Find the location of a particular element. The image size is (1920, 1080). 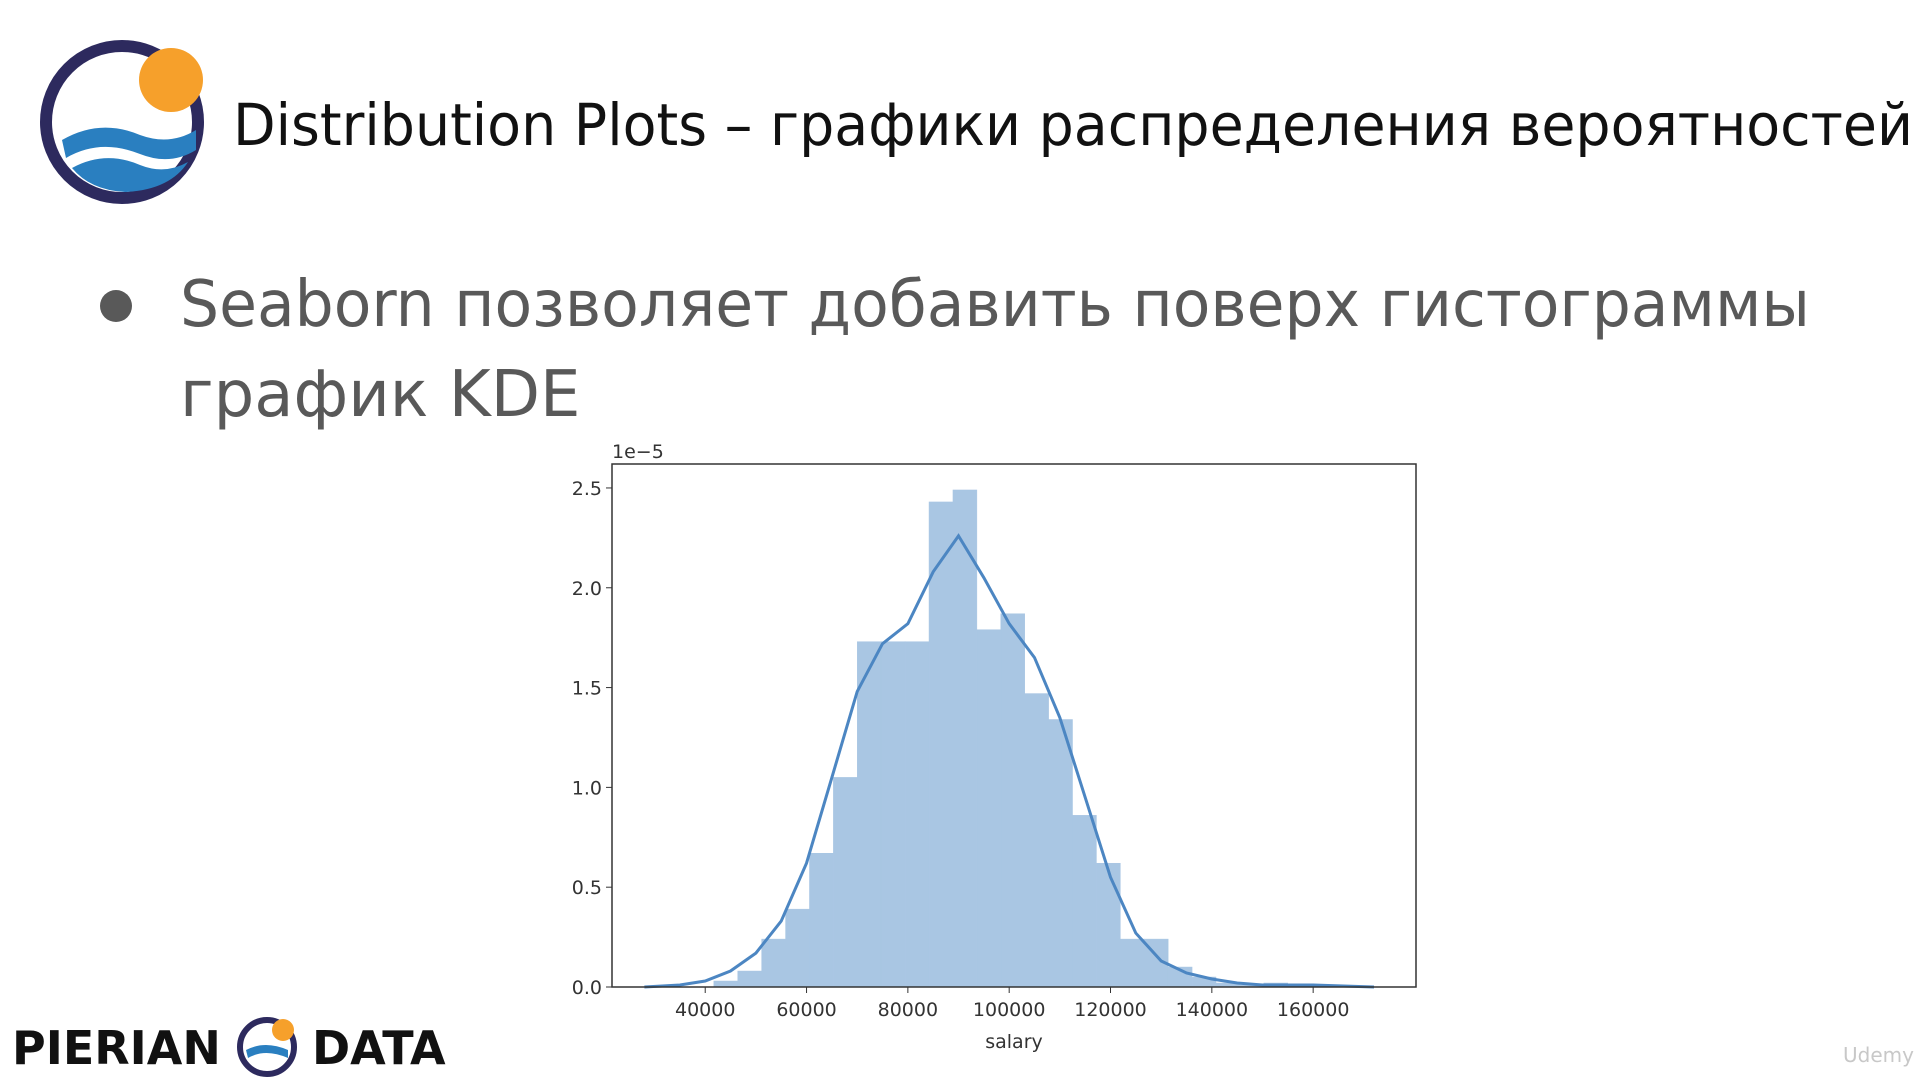

logo is located at coordinates (122, 122).